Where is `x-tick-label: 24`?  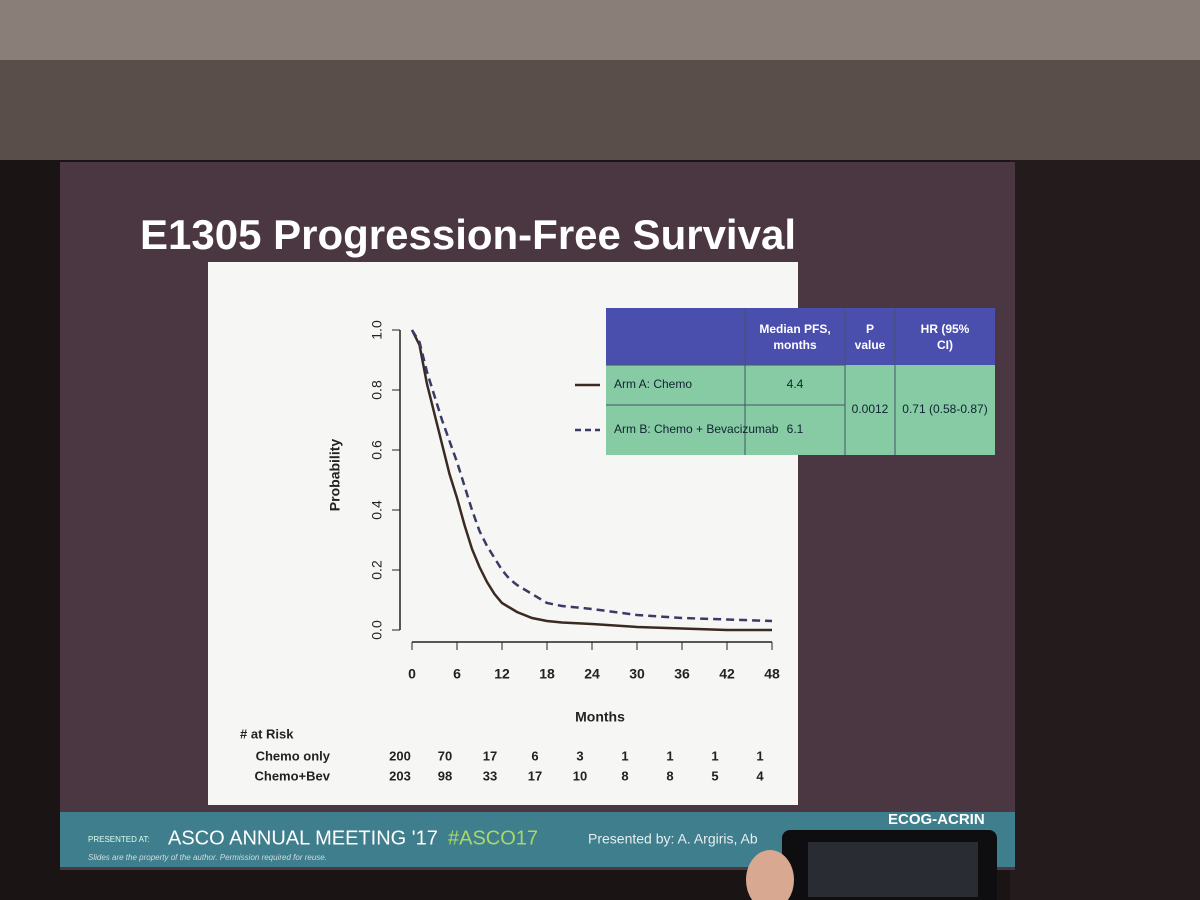
x-tick-label: 24 is located at coordinates (592, 674).